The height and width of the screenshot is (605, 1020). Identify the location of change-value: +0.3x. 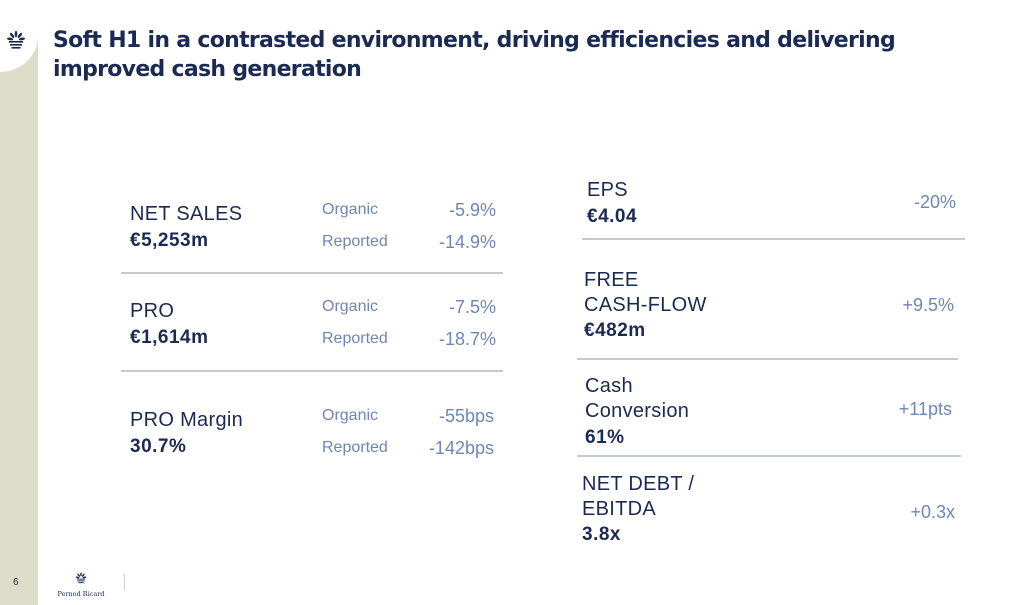
(932, 512).